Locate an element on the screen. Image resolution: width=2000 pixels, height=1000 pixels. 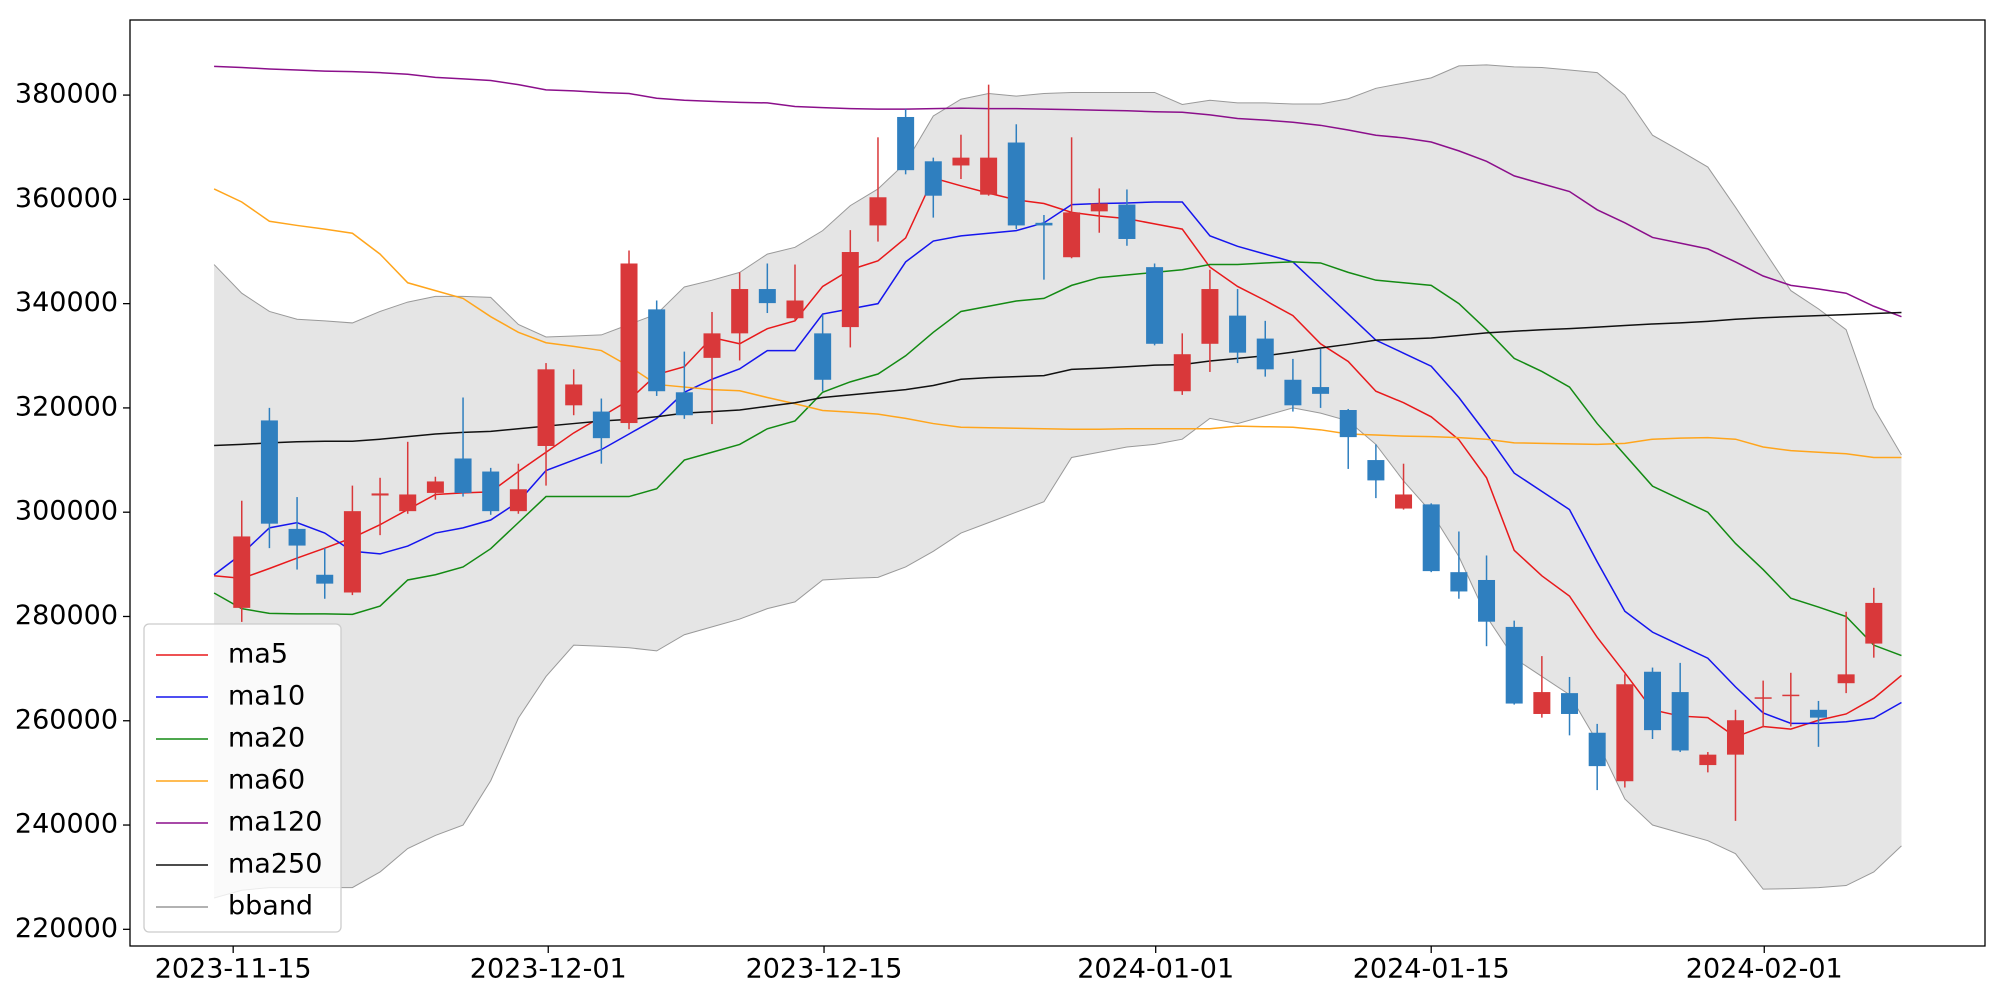
legend-label: ma20 is located at coordinates (266, 738).